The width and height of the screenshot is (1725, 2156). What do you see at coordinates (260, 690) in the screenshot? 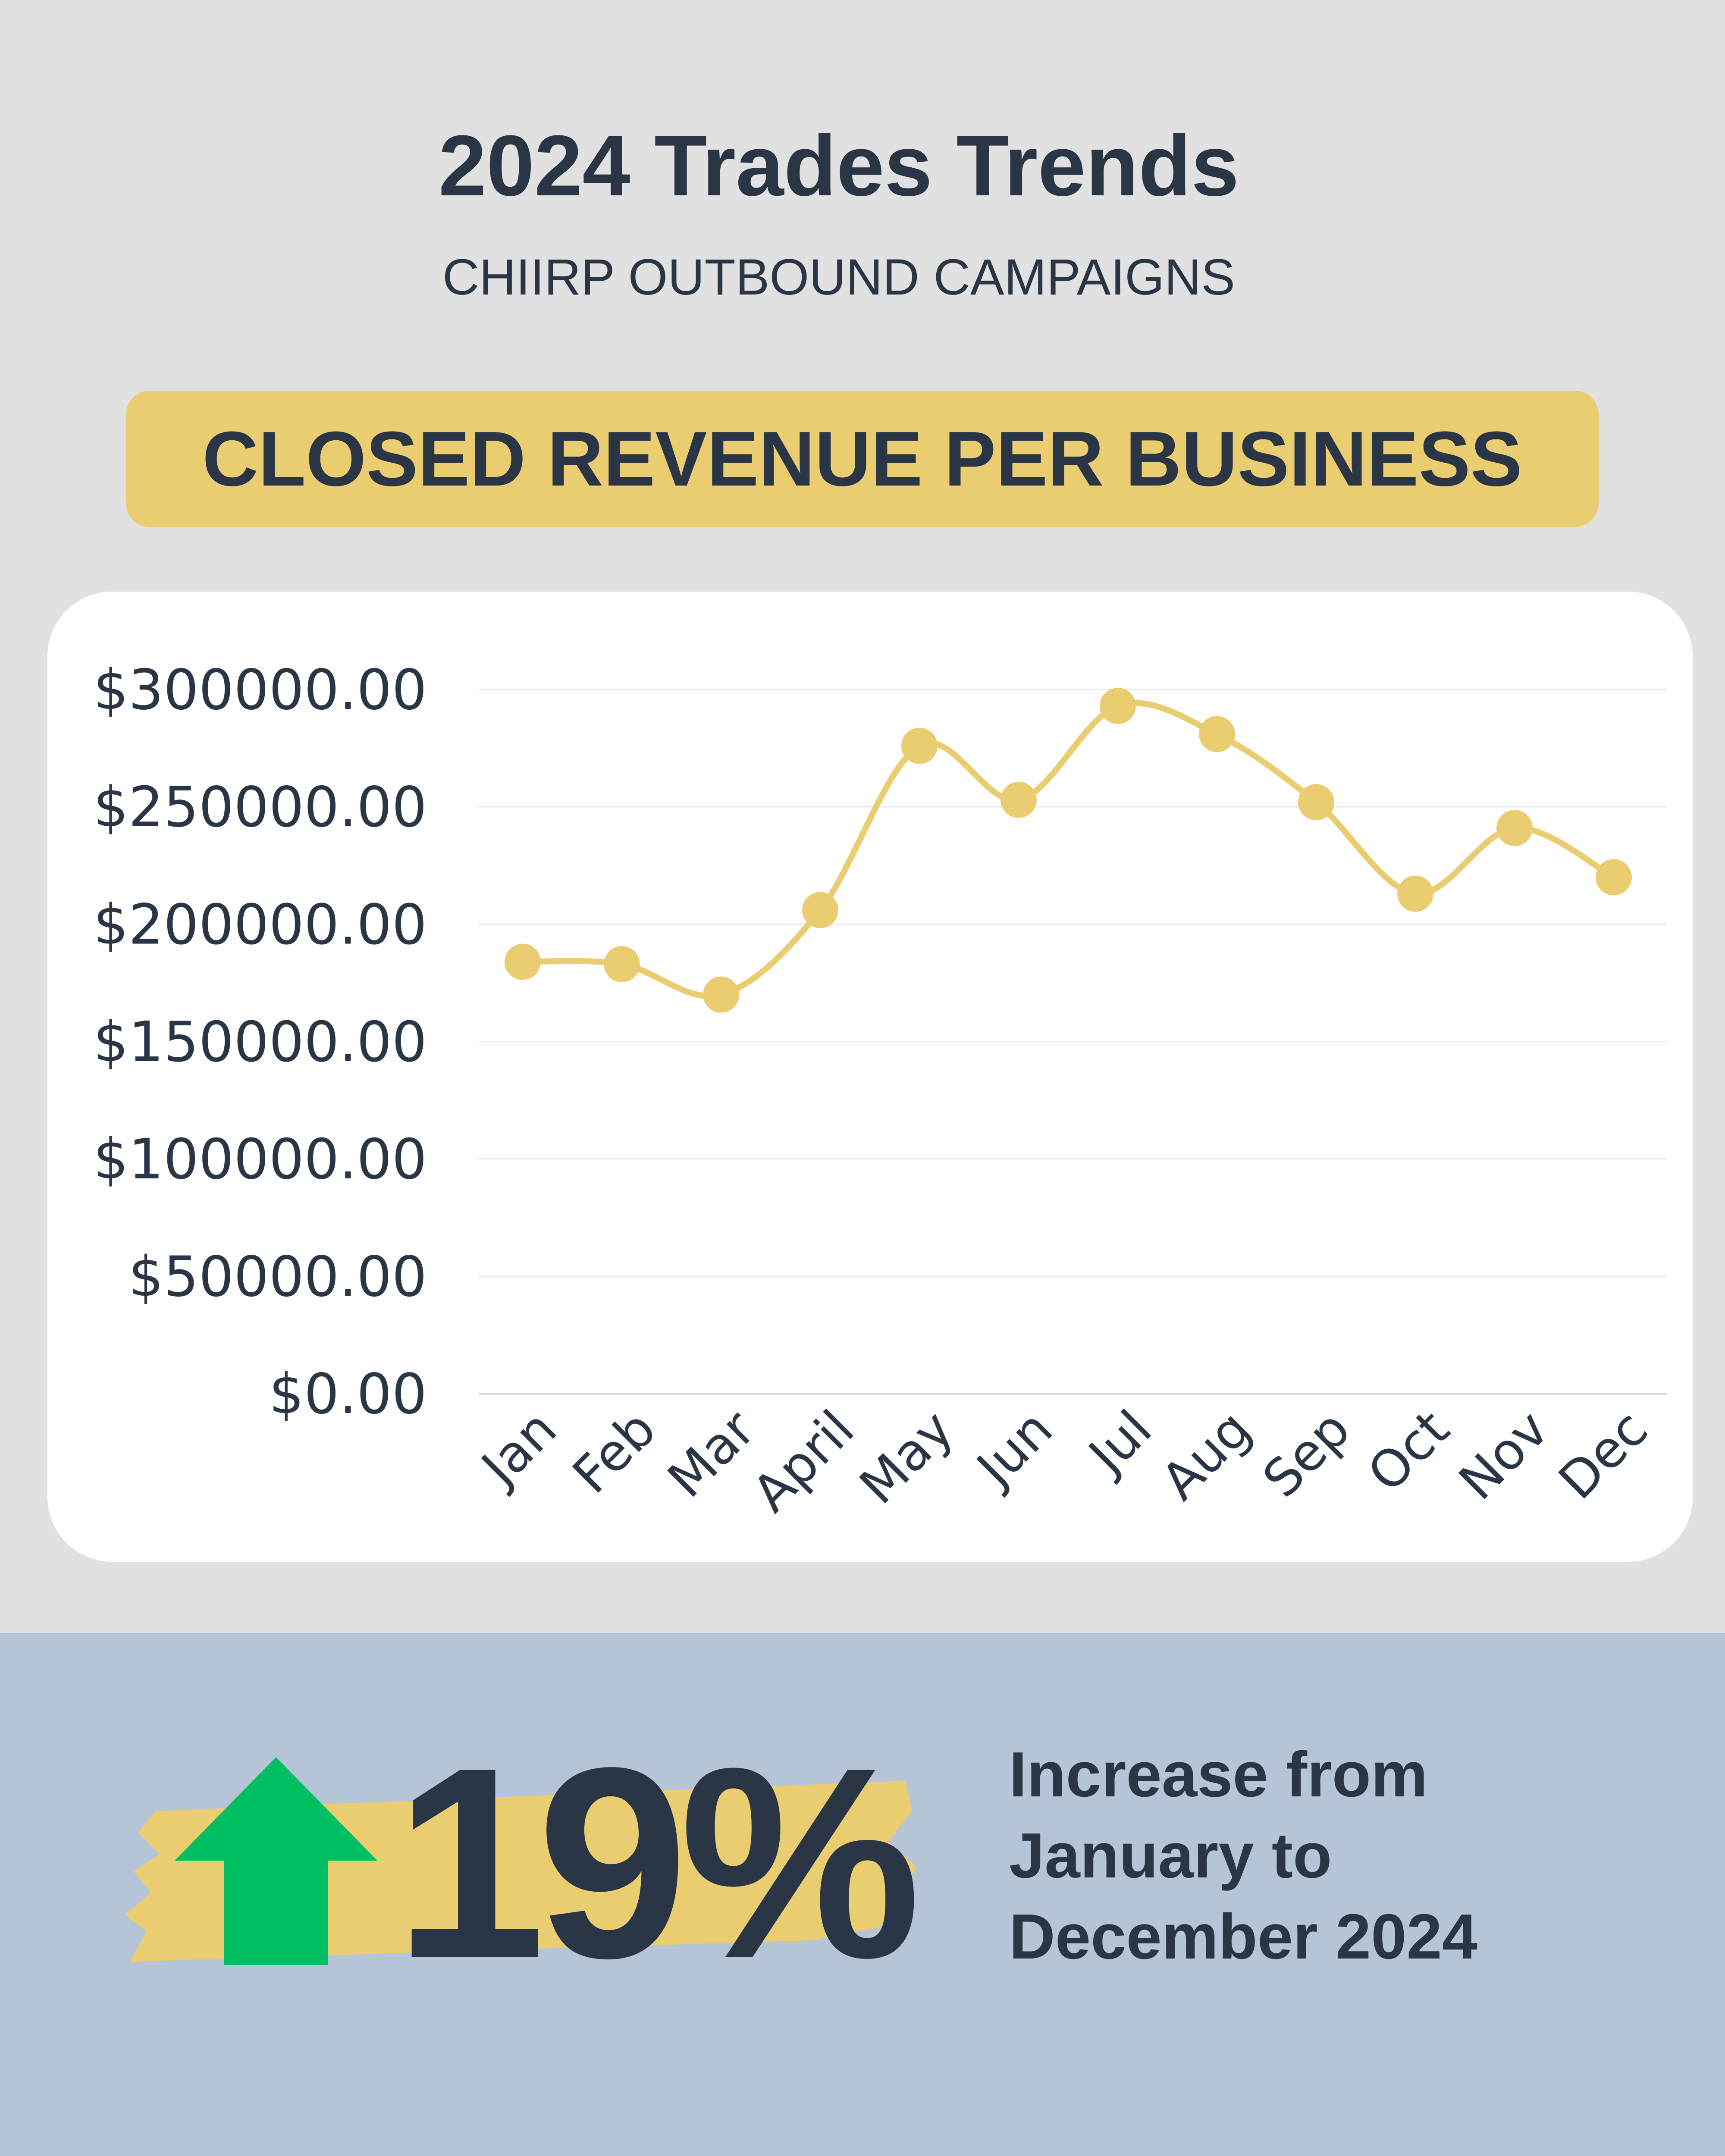
I see `y-tick-label: $300000.00` at bounding box center [260, 690].